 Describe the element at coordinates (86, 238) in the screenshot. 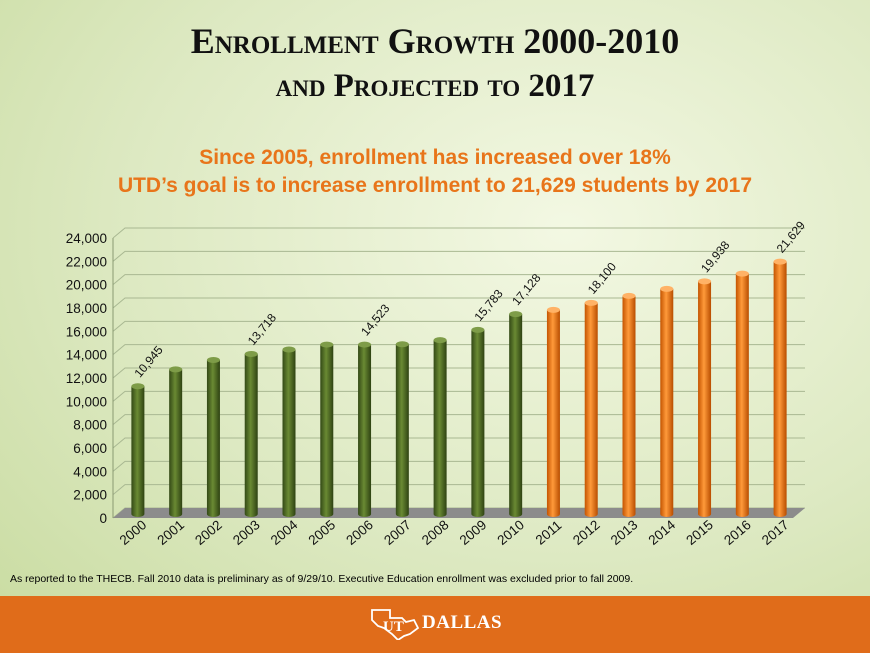

I see `y-tick-label: 24,000` at that location.